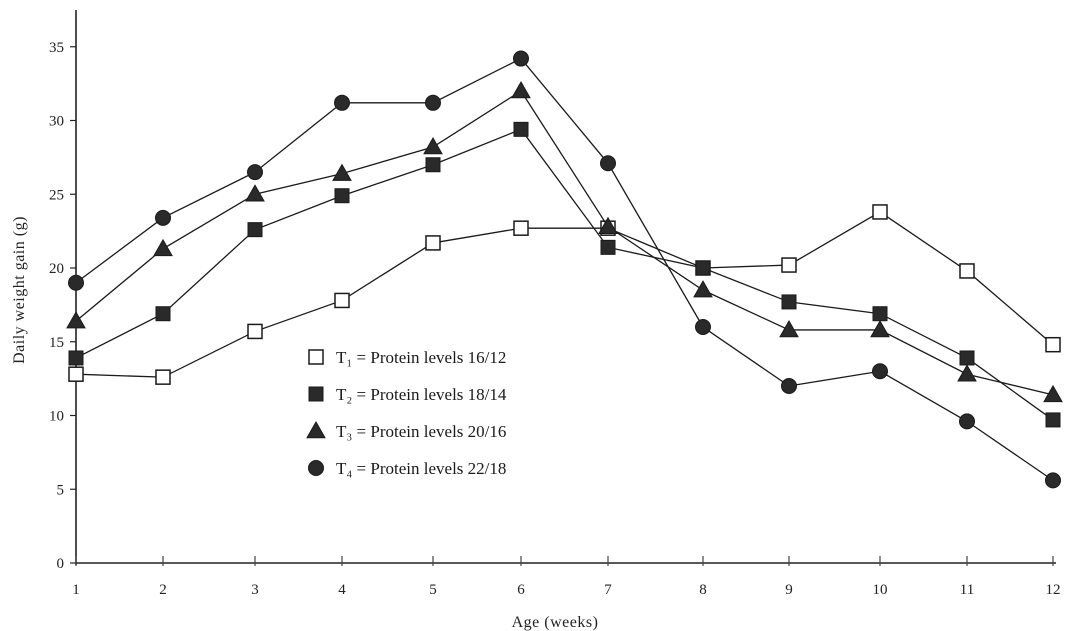  I want to click on y-tick-label: 20, so click(56, 269).